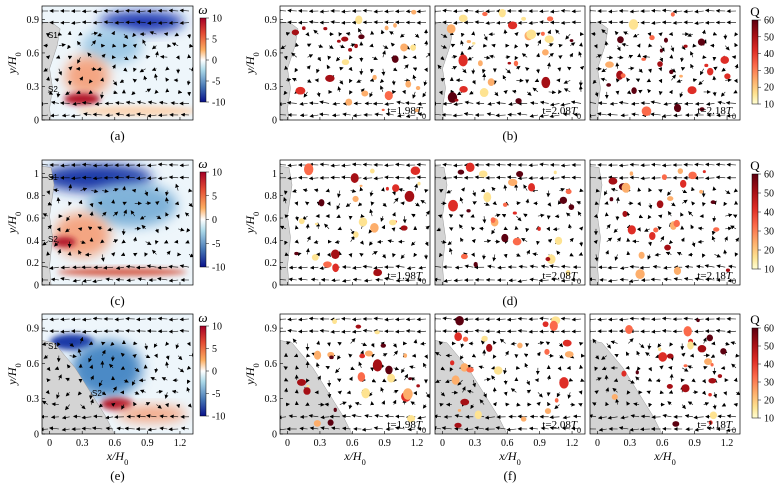 This screenshot has height=494, width=779. Describe the element at coordinates (662, 443) in the screenshot. I see `x-tick-label: 0.6` at that location.